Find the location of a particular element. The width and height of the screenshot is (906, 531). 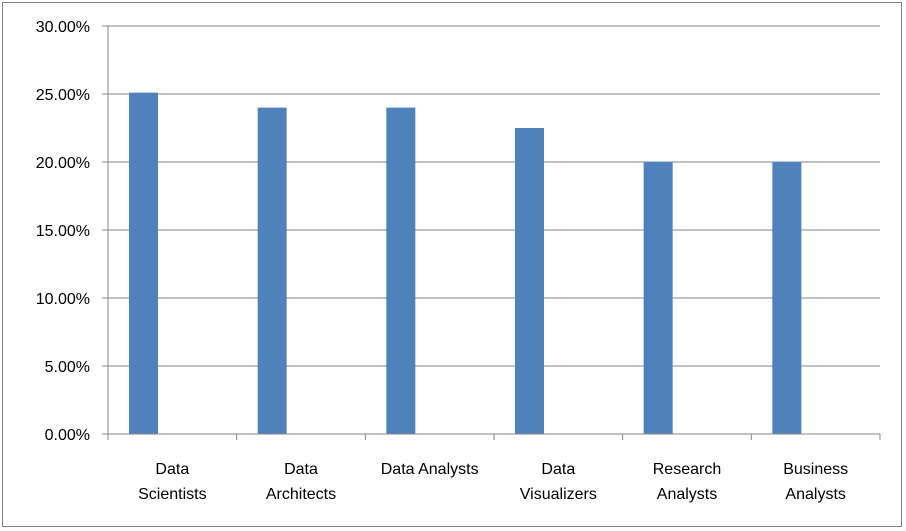

x-tick-label-line: Data Analysts is located at coordinates (430, 469).